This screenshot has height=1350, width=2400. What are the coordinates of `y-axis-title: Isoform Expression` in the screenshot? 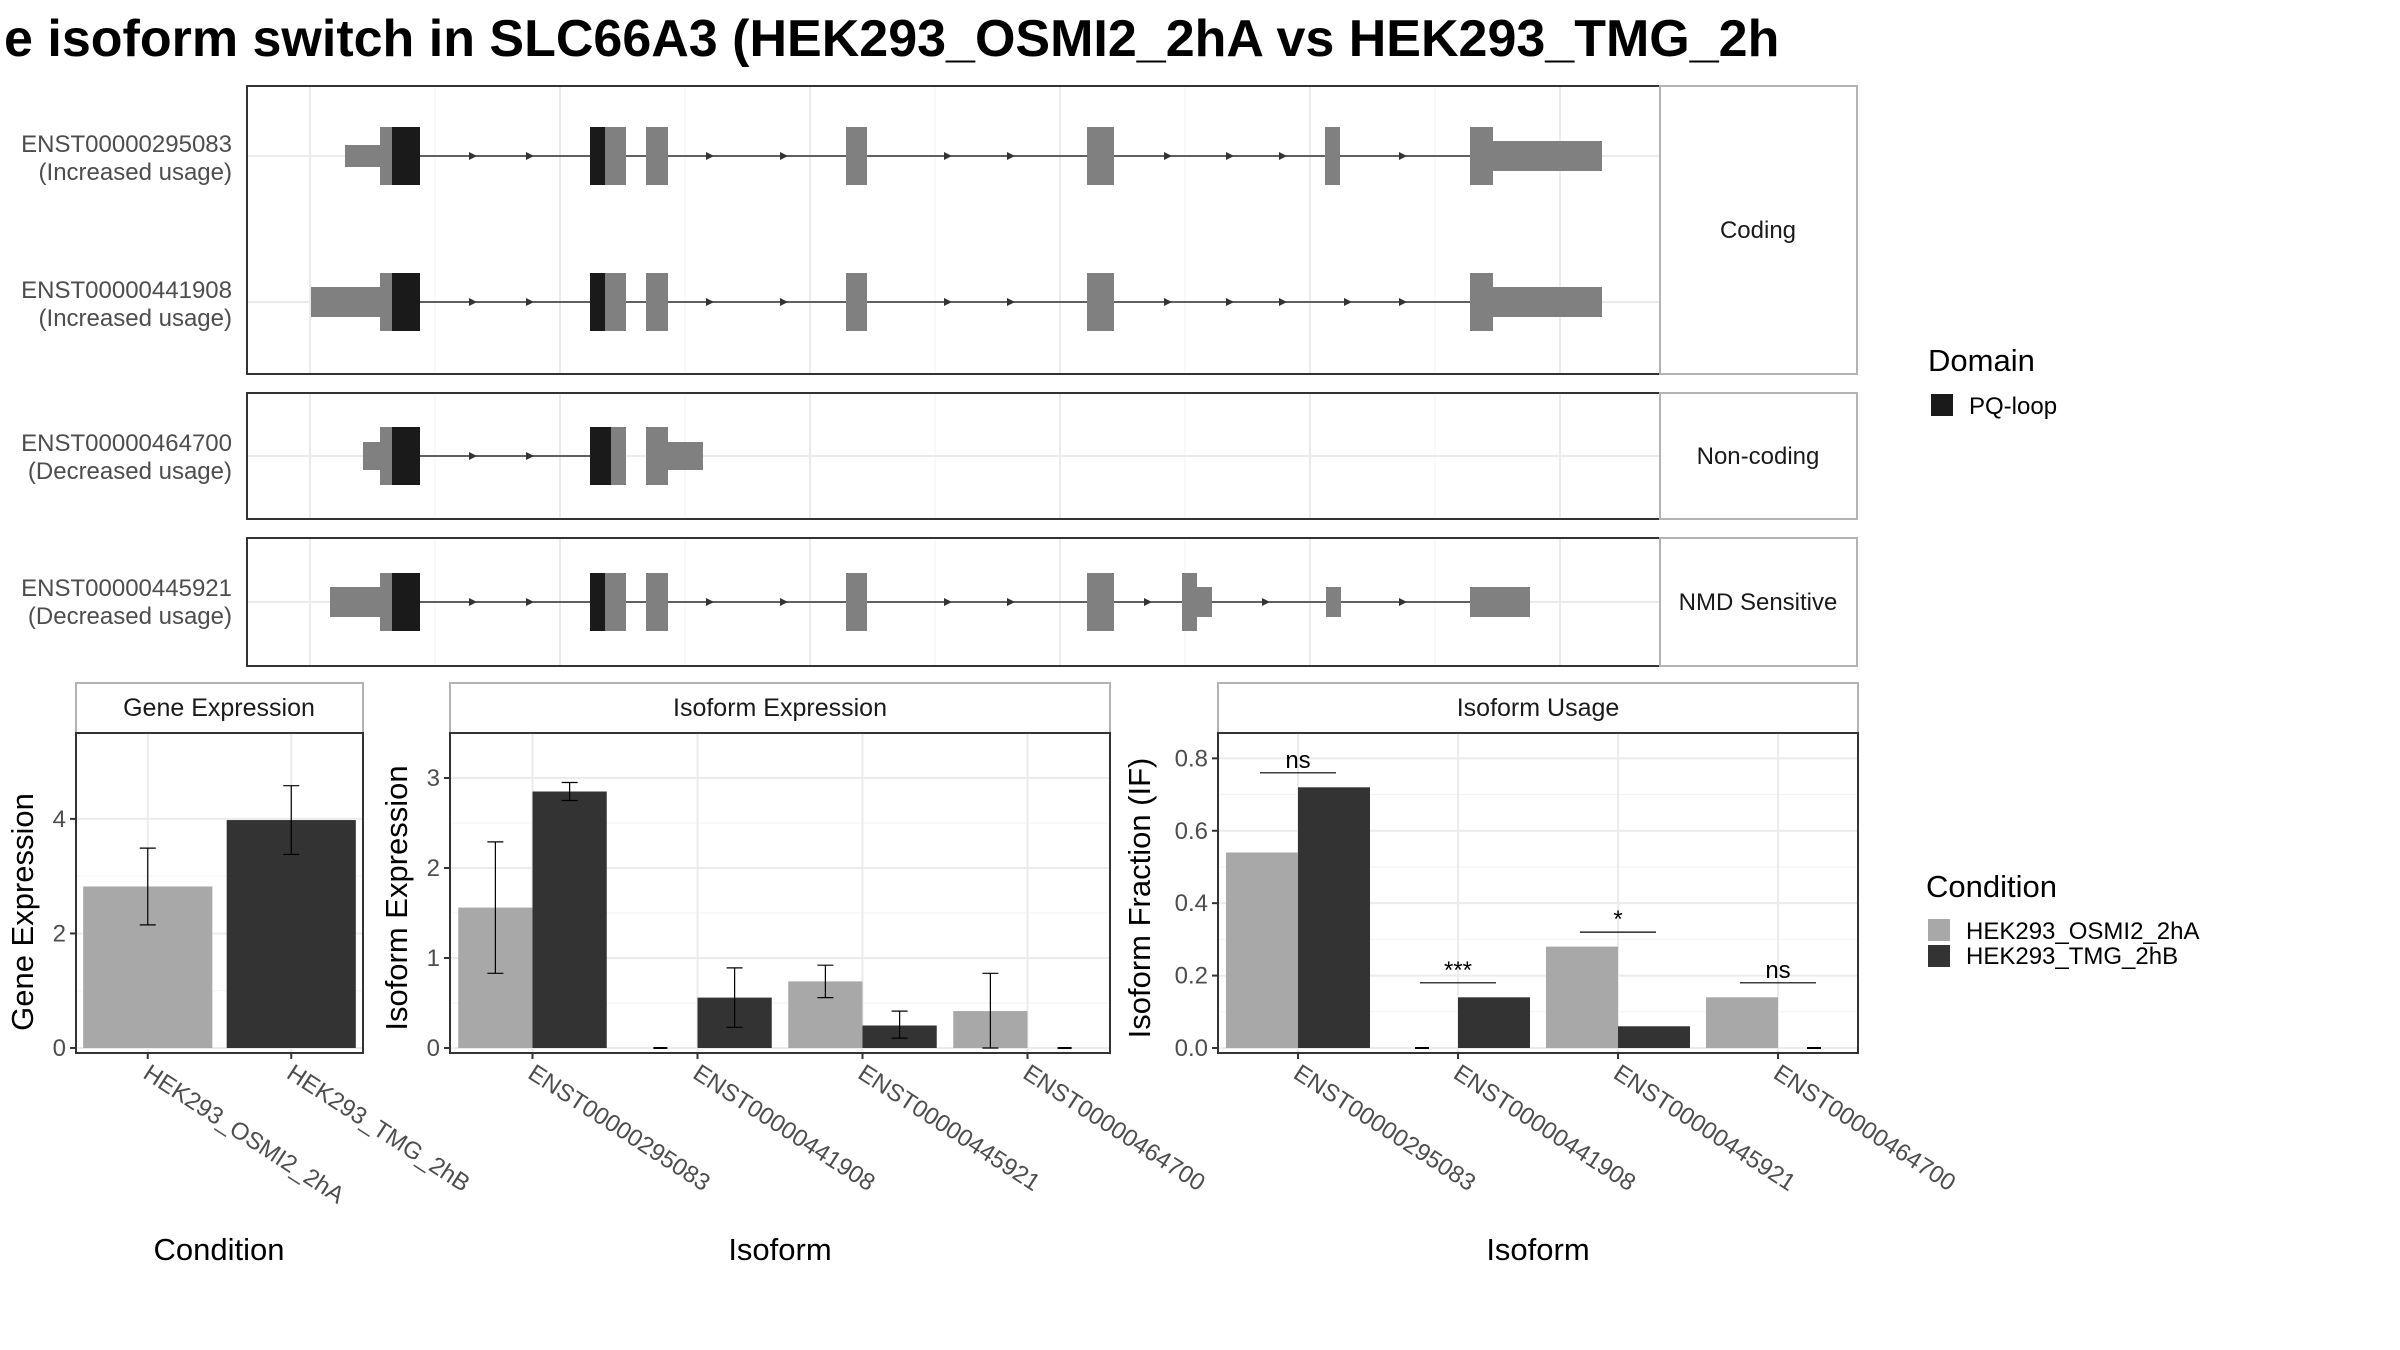 It's located at (396, 897).